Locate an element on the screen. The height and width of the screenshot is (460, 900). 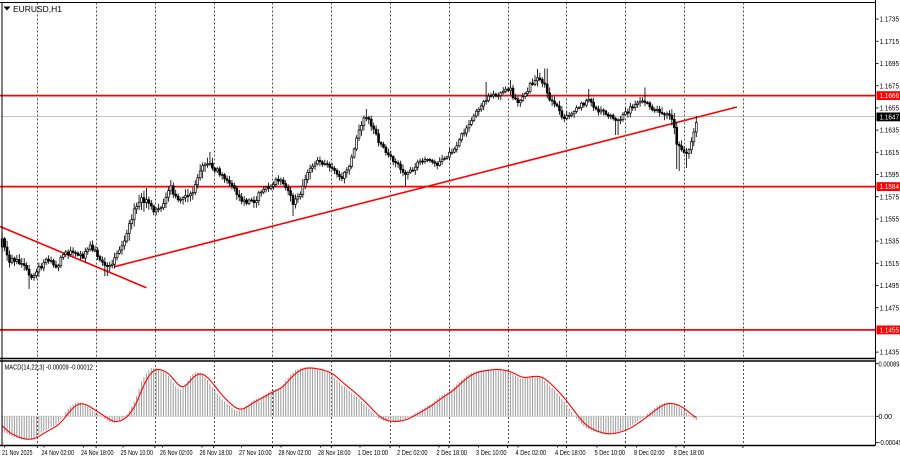
svg-text: 1.1595 is located at coordinates (890, 175).